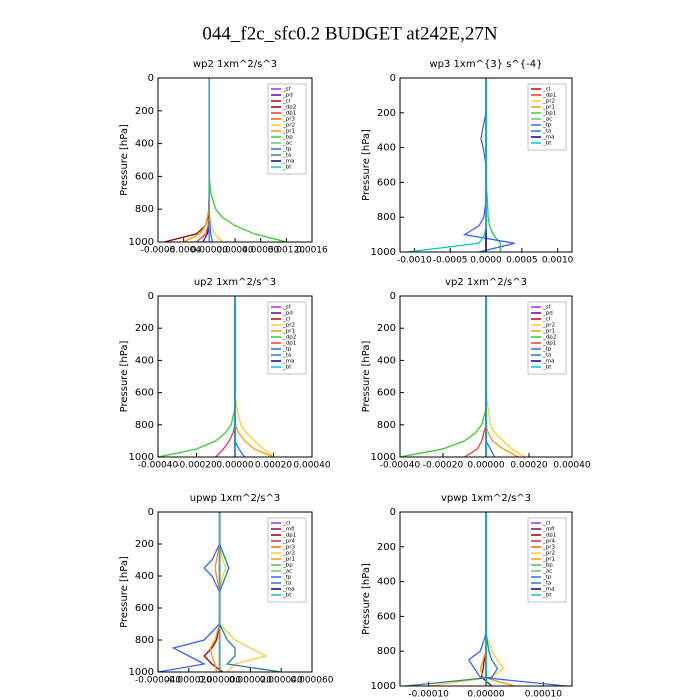 Image resolution: width=700 pixels, height=700 pixels. Describe the element at coordinates (219, 681) in the screenshot. I see `x-tick-label: 0.000000` at that location.